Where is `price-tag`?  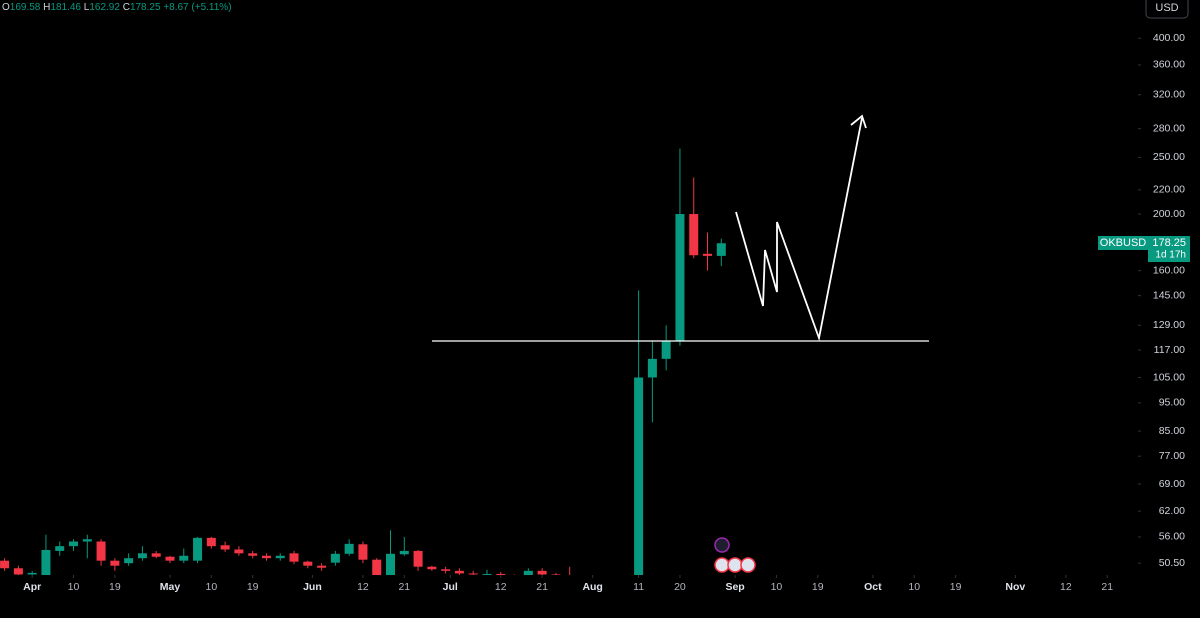 price-tag is located at coordinates (1169, 249).